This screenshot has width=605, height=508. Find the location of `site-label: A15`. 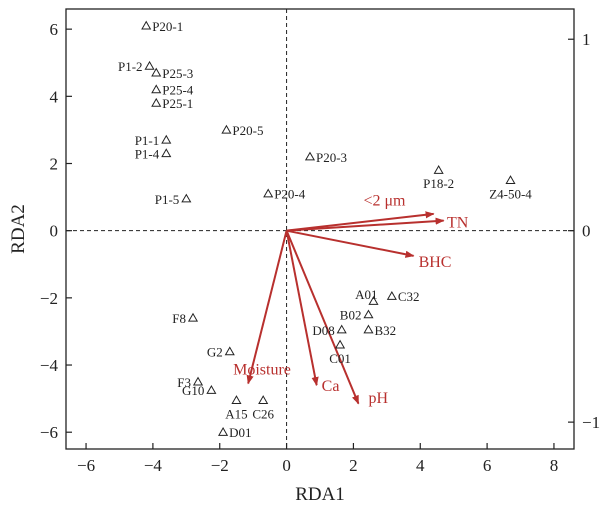

site-label: A15 is located at coordinates (236, 413).